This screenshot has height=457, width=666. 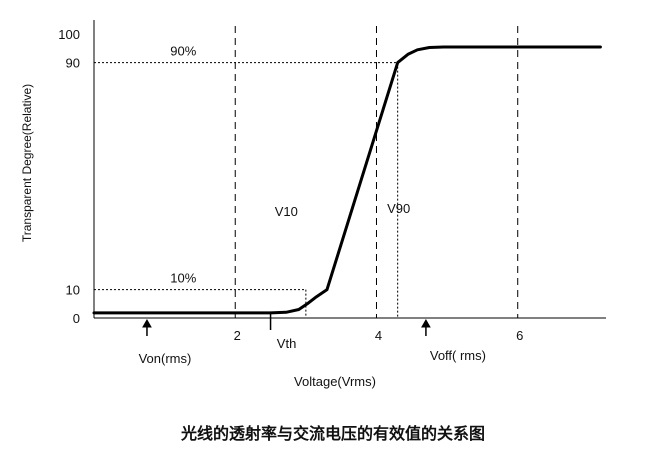 What do you see at coordinates (378, 335) in the screenshot?
I see `x-tick-label-4: 4` at bounding box center [378, 335].